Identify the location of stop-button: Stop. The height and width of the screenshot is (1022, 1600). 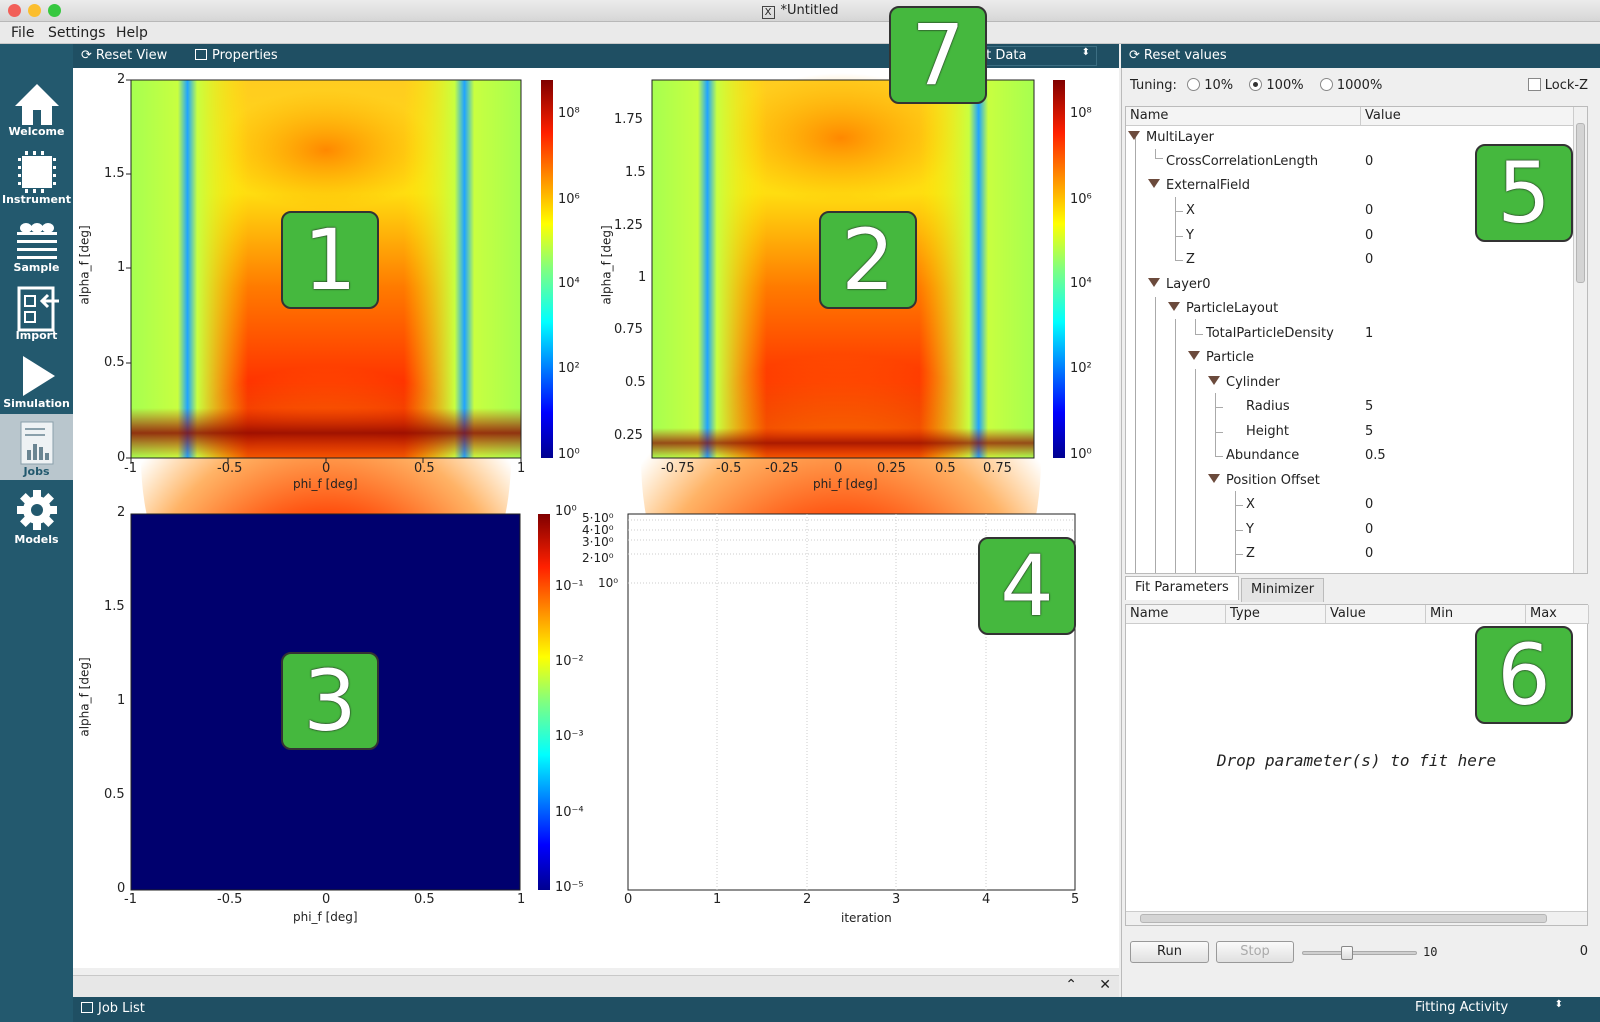
(1255, 952).